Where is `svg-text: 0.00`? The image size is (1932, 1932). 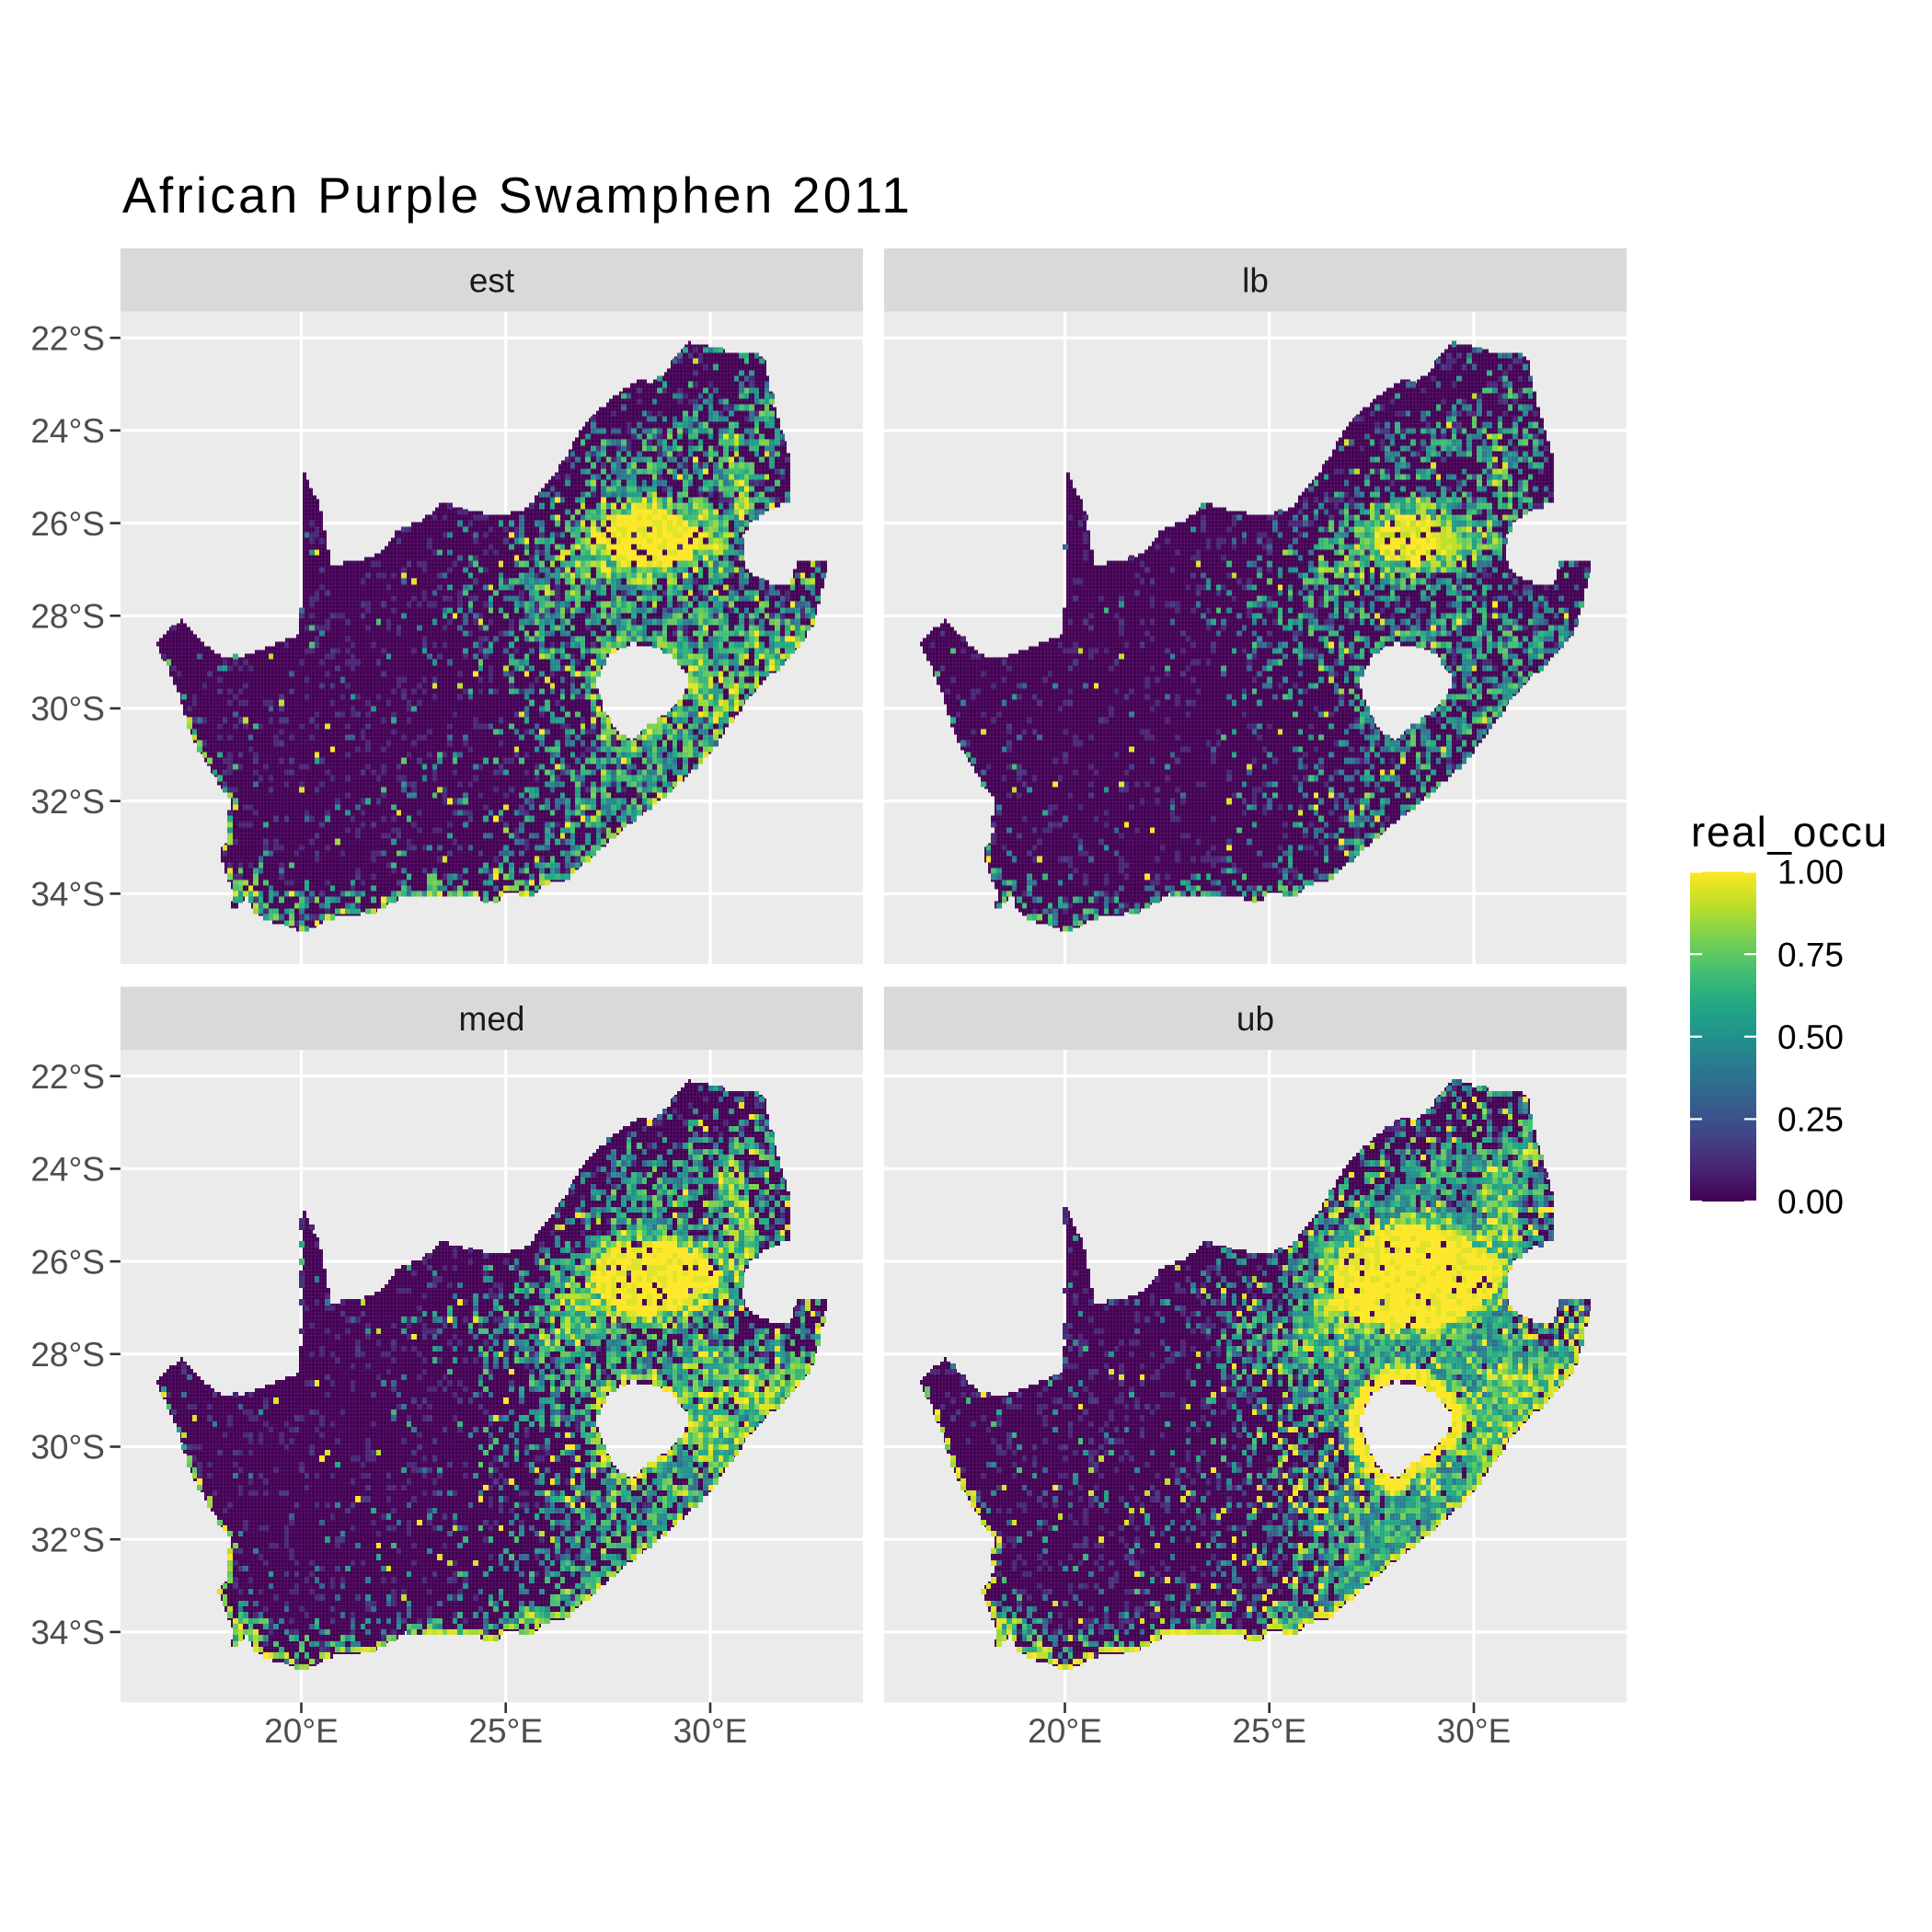
svg-text: 0.00 is located at coordinates (1810, 1202).